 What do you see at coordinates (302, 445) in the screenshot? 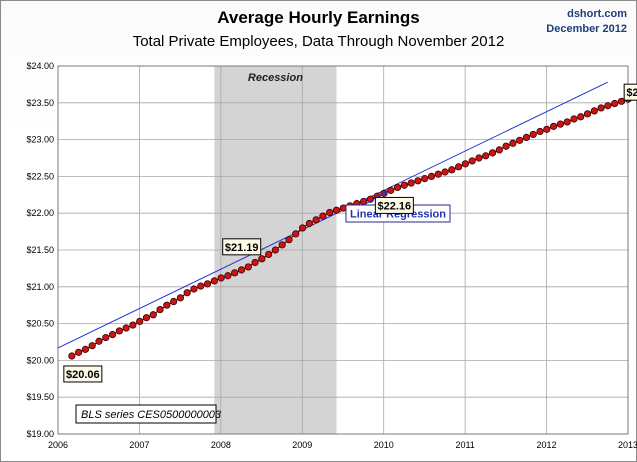
I see `x-tick-label: 2009` at bounding box center [302, 445].